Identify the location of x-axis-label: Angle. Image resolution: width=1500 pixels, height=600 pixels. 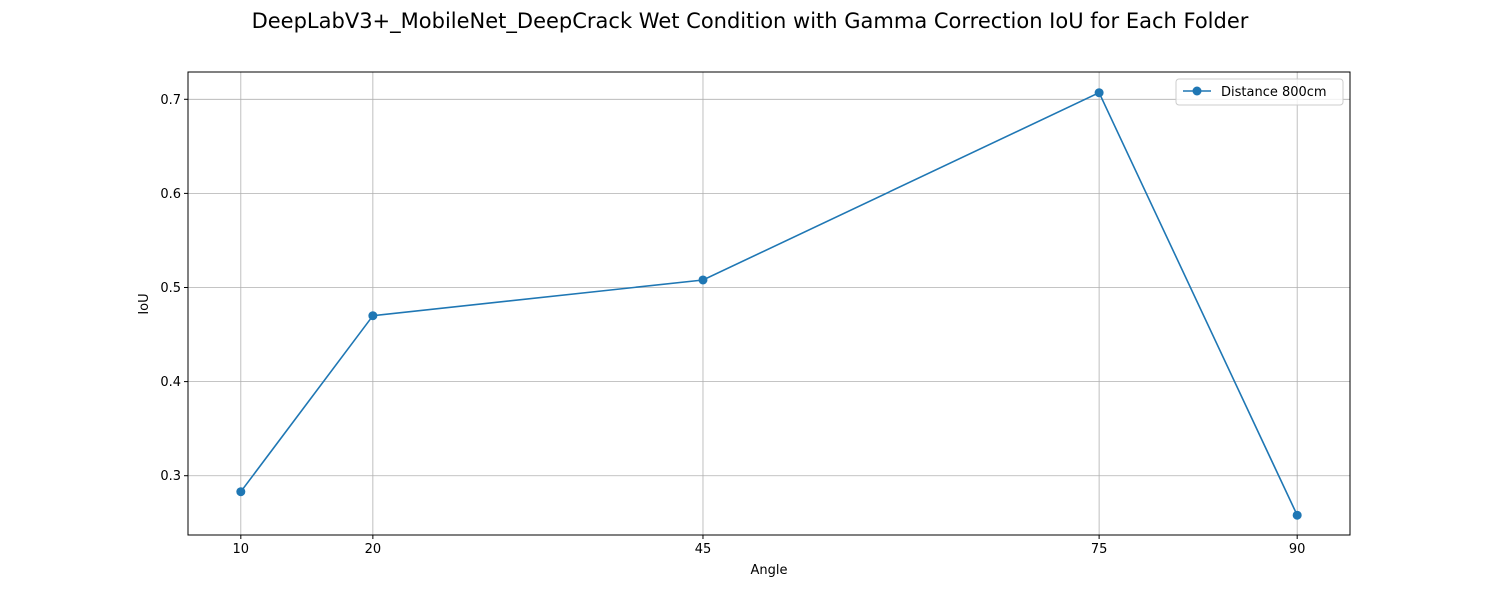
(769, 570).